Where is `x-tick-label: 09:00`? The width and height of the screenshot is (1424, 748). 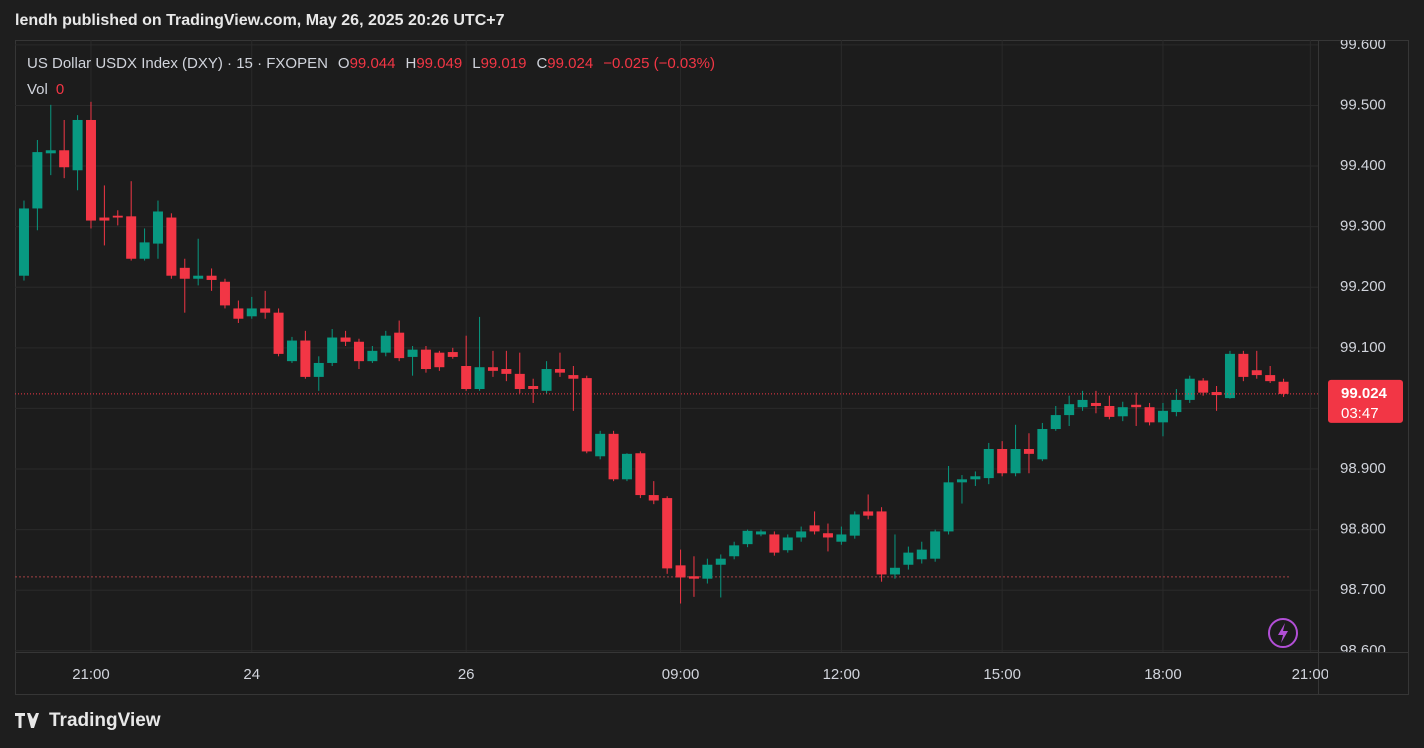
x-tick-label: 09:00 is located at coordinates (681, 674).